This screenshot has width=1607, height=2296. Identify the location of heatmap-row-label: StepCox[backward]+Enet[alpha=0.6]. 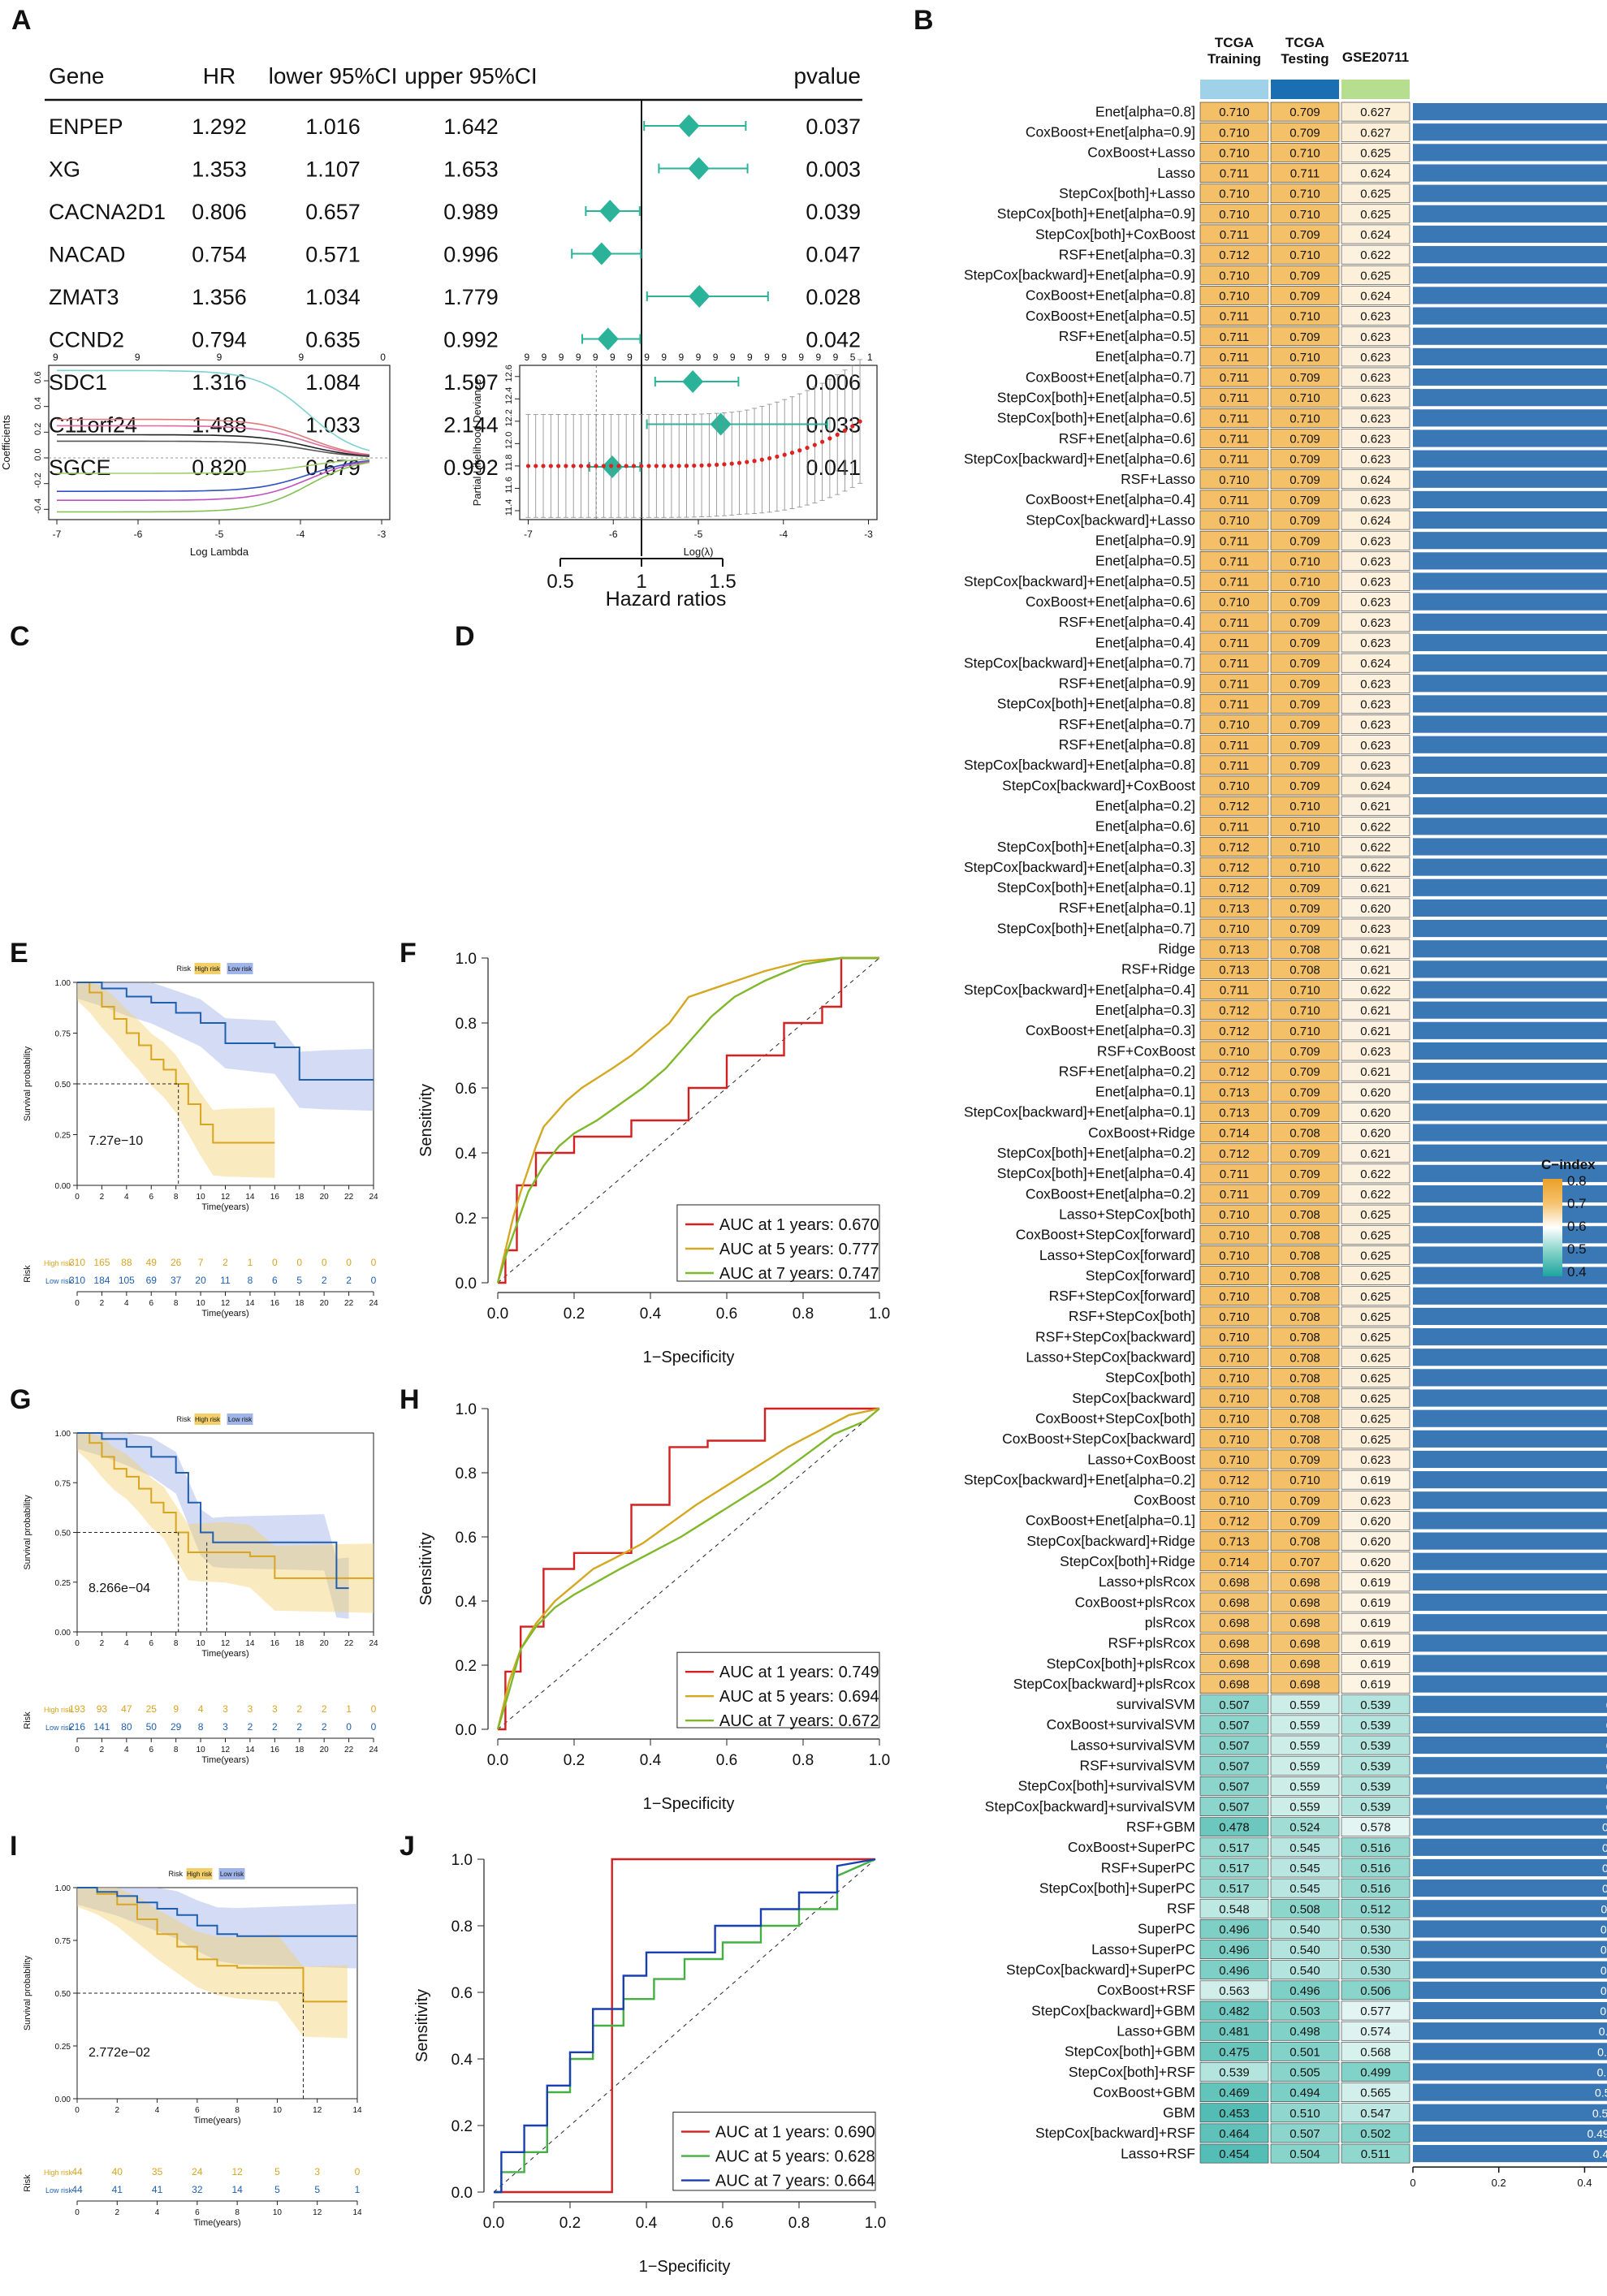
(1079, 459).